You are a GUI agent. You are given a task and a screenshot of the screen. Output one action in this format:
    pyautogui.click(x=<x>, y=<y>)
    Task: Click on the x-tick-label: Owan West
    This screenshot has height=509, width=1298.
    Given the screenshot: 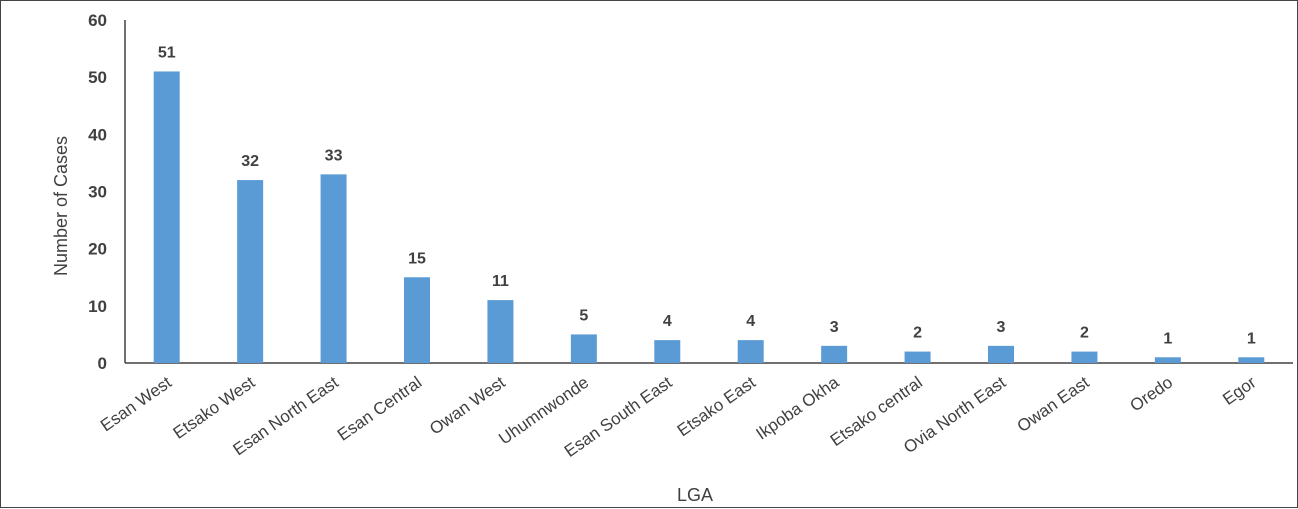 What is the action you would take?
    pyautogui.click(x=467, y=406)
    